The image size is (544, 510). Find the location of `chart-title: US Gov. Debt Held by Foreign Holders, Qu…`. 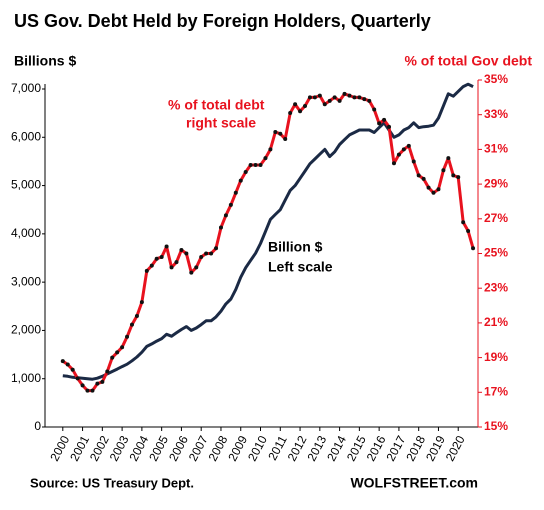

chart-title: US Gov. Debt Held by Foreign Holders, Qu… is located at coordinates (222, 21).